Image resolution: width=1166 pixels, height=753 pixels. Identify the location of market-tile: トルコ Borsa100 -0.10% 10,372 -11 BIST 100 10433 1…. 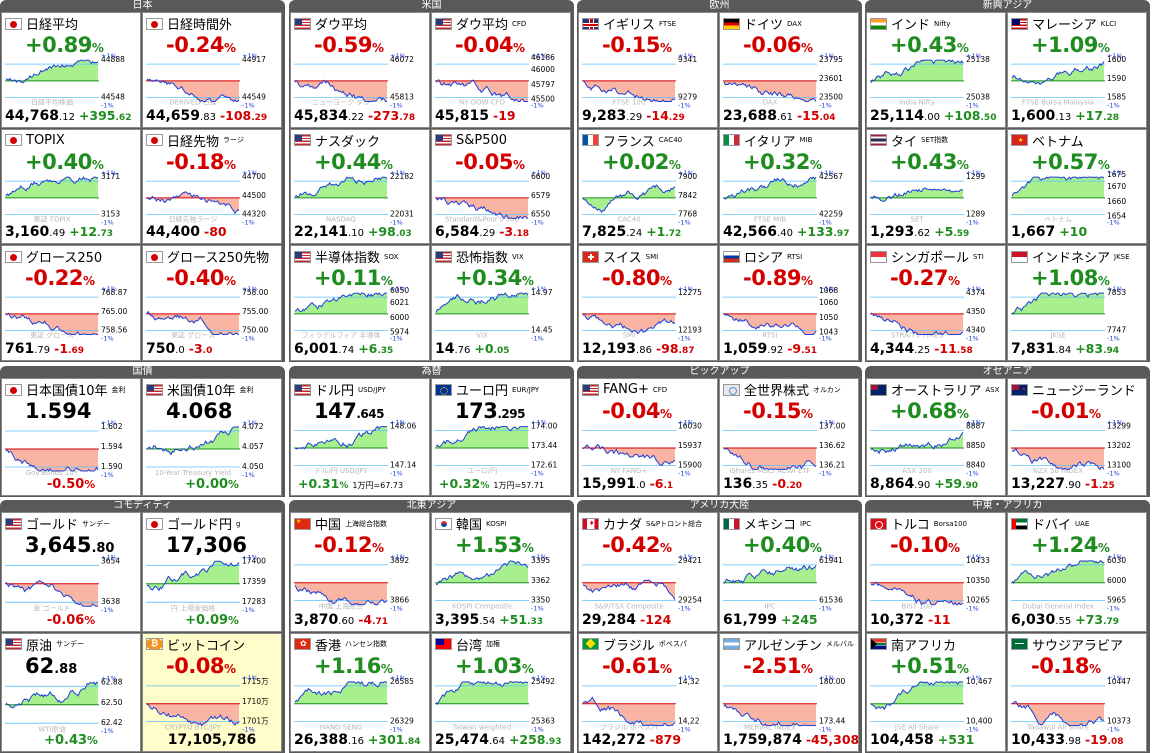
(936, 572).